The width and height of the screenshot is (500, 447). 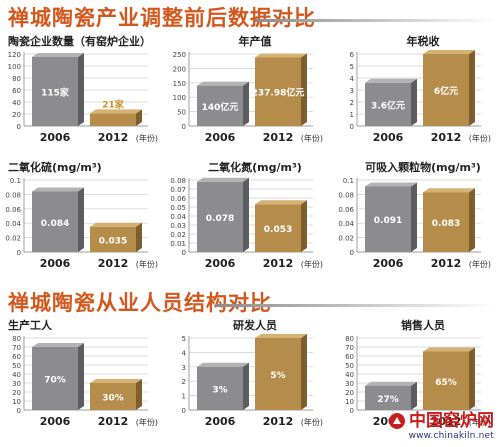 I want to click on data-label: 30%, so click(x=113, y=399).